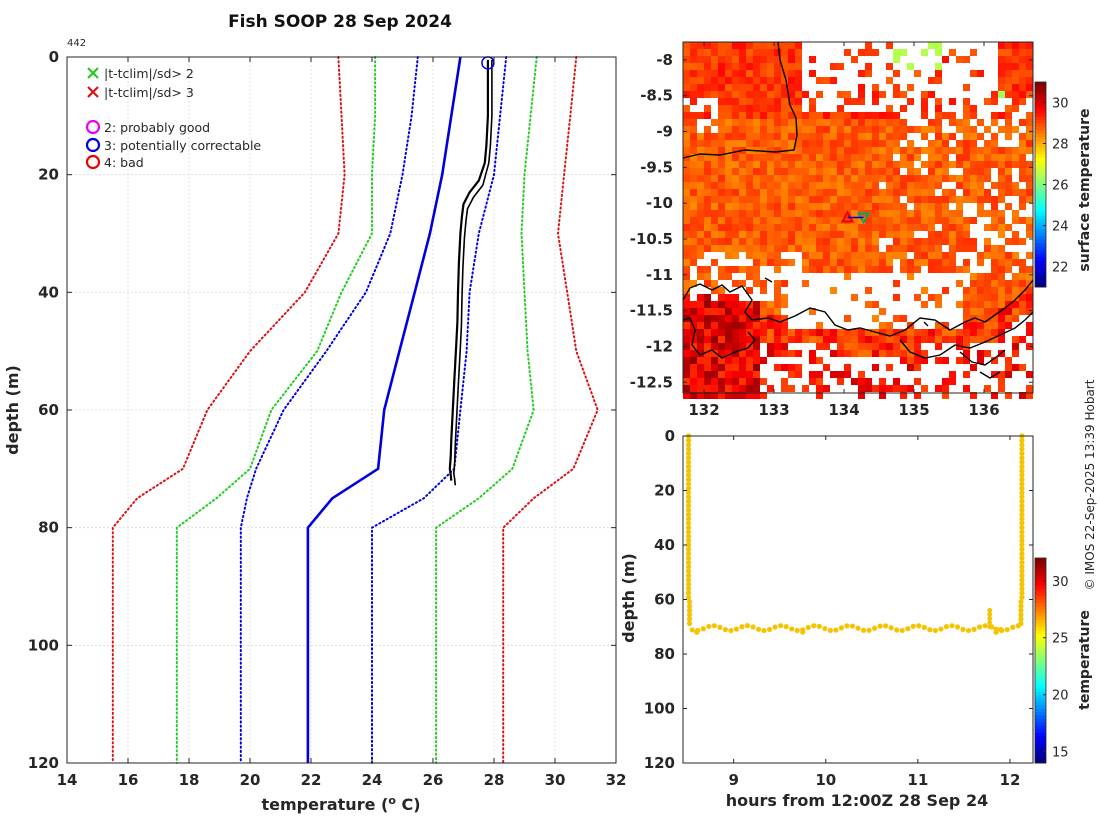 The image size is (1100, 820). Describe the element at coordinates (966, 335) in the screenshot. I see `coast-southeast` at that location.